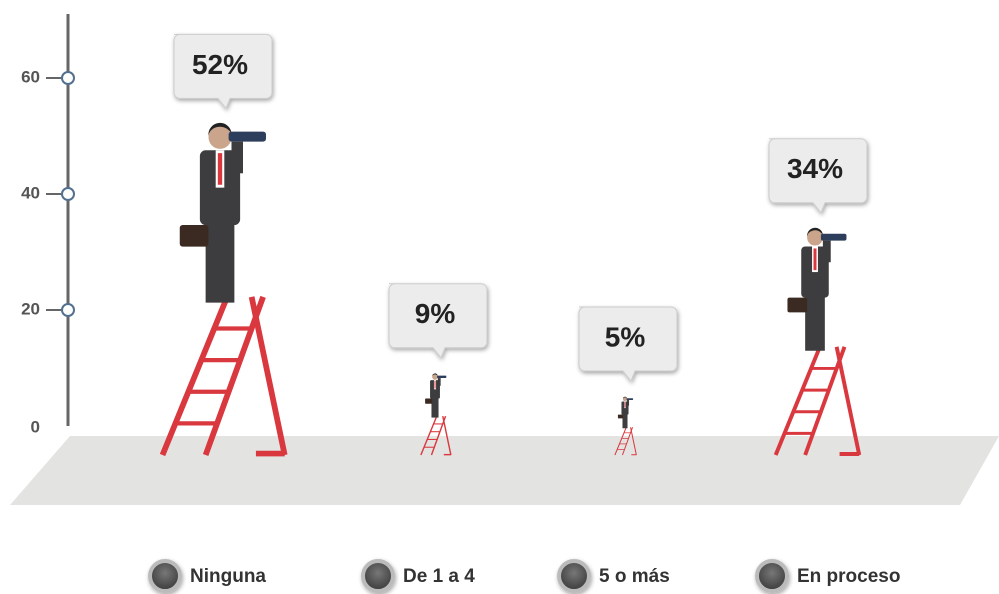  What do you see at coordinates (228, 576) in the screenshot?
I see `legend-label: Ninguna` at bounding box center [228, 576].